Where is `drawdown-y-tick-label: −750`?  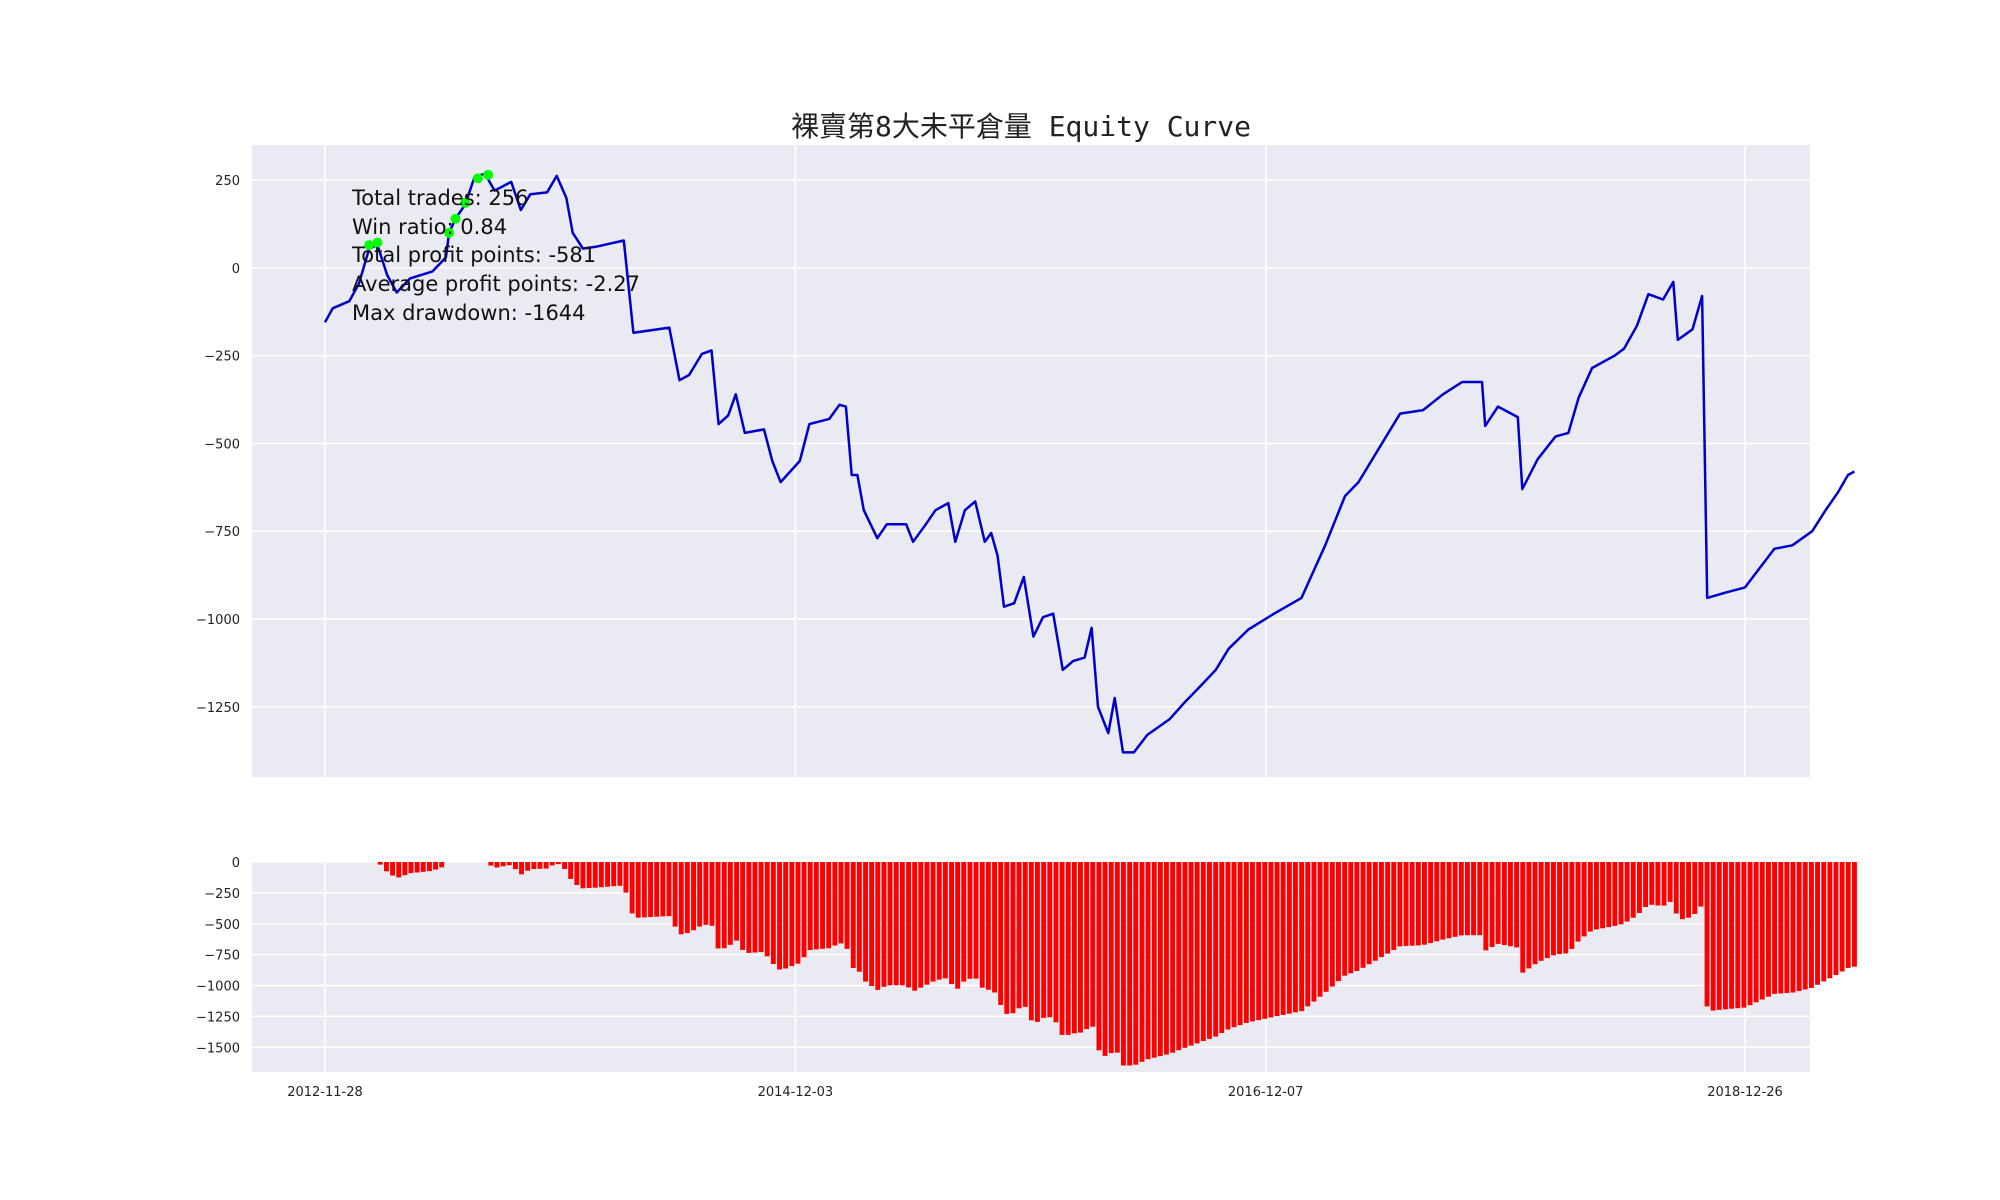 drawdown-y-tick-label: −750 is located at coordinates (222, 956).